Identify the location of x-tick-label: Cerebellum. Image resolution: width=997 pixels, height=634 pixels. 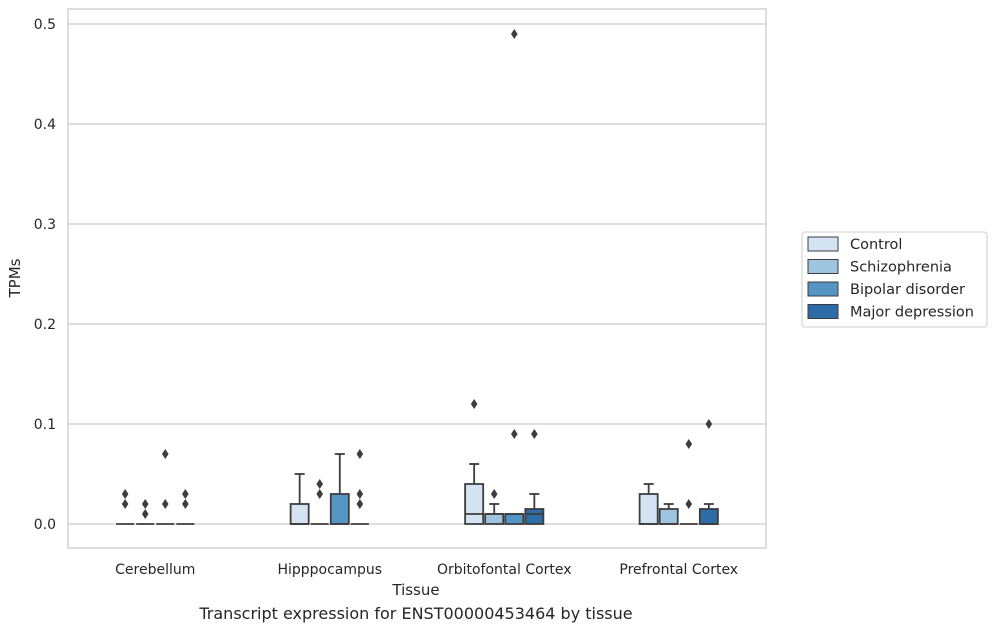
(155, 570).